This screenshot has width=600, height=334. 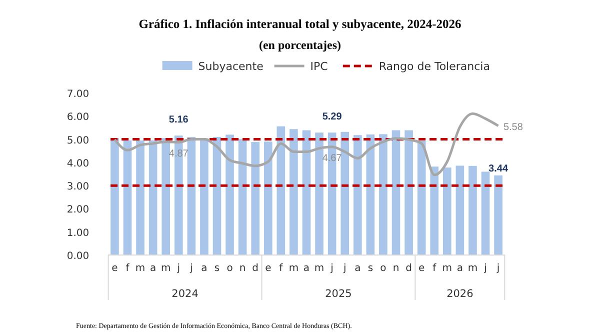 I want to click on text: 2026, so click(x=460, y=294).